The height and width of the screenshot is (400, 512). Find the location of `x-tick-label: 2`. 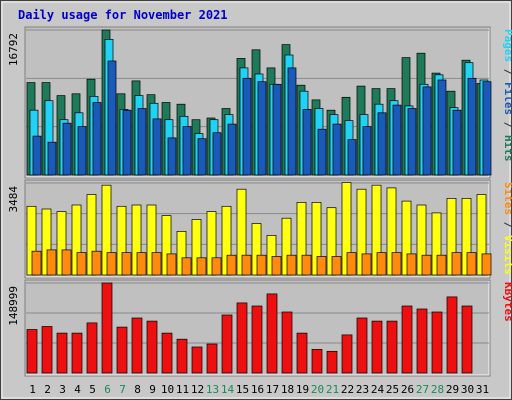

x-tick-label: 2 is located at coordinates (47, 389).